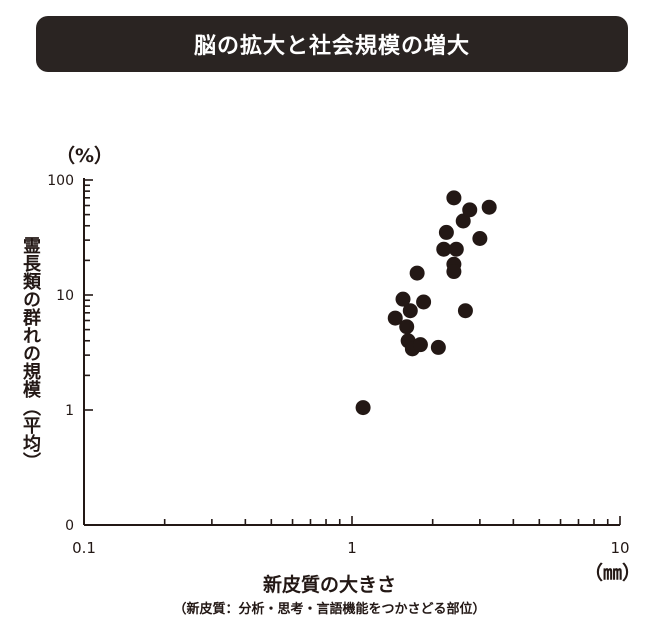 This screenshot has width=659, height=631. I want to click on y-axis-label: 霊長類の群れの規模（平均）, so click(30, 353).